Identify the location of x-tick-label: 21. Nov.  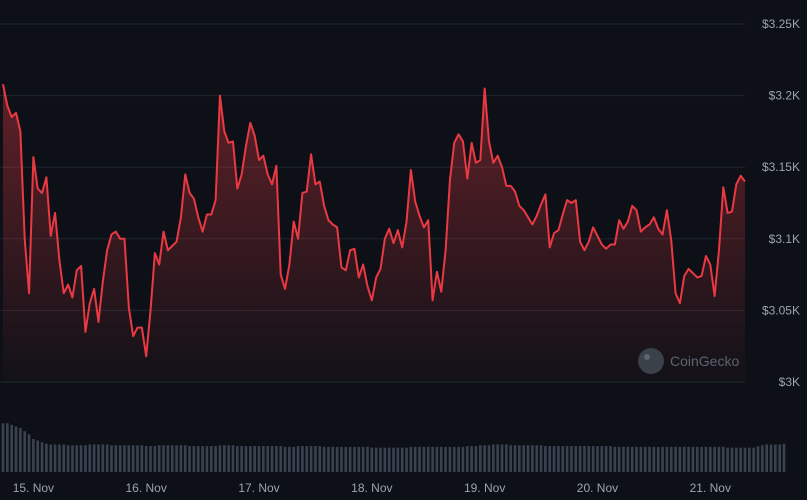
(710, 488).